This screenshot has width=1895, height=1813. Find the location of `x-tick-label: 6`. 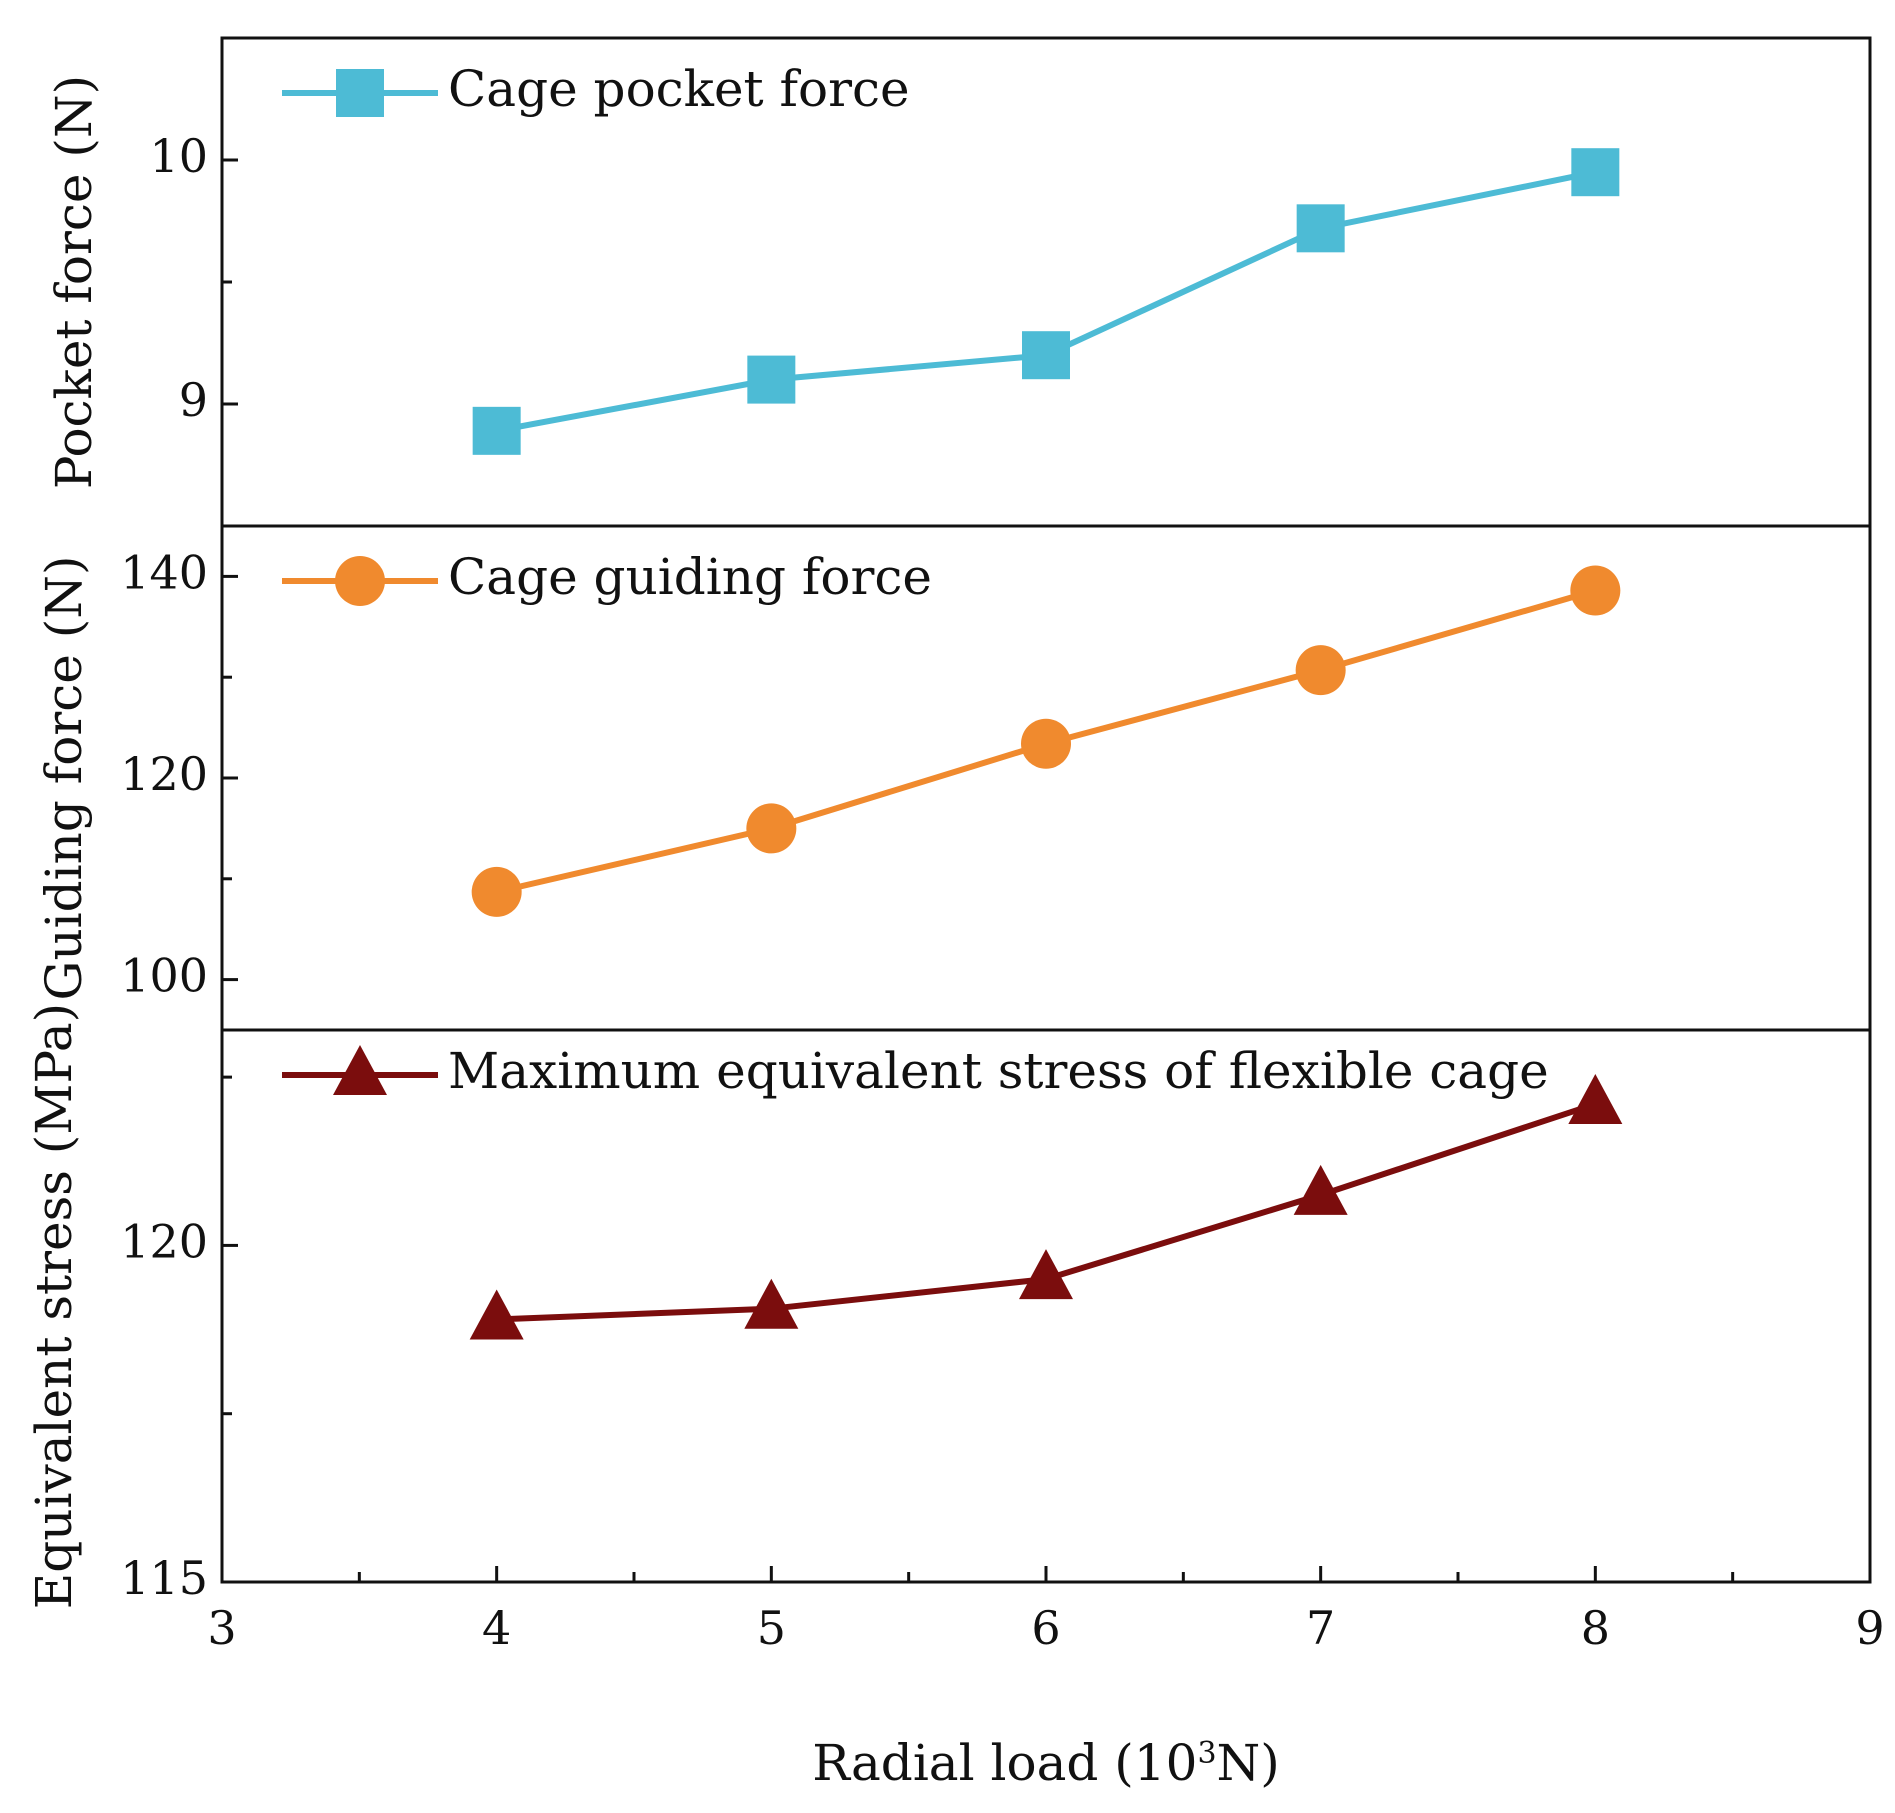

x-tick-label: 6 is located at coordinates (1045, 1628).